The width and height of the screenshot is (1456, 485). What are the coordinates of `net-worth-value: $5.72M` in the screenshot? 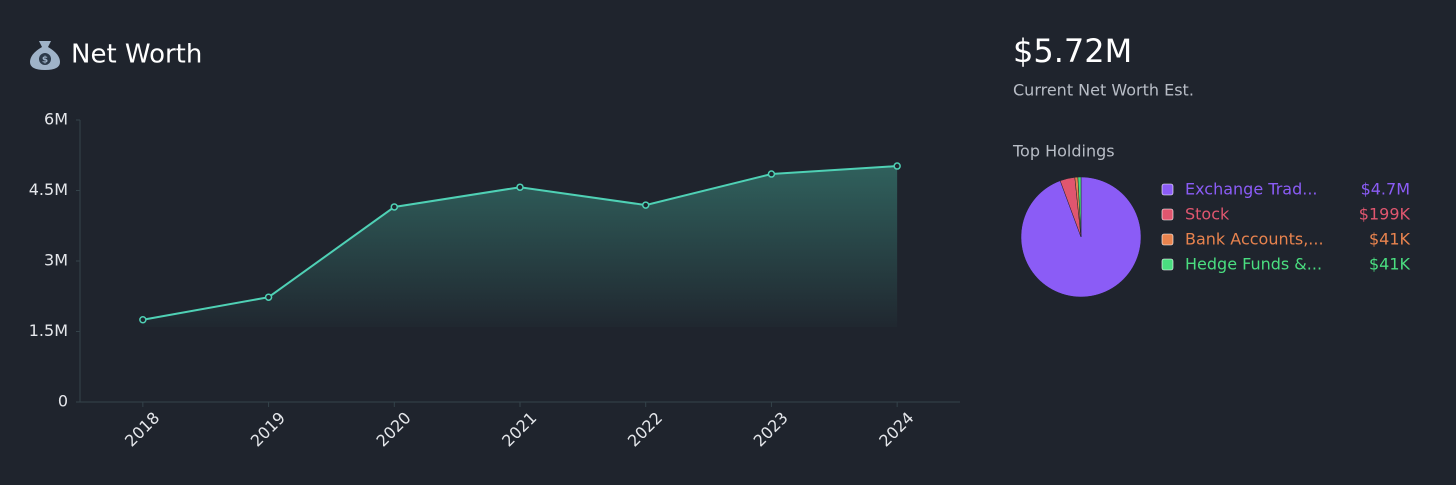 It's located at (1072, 51).